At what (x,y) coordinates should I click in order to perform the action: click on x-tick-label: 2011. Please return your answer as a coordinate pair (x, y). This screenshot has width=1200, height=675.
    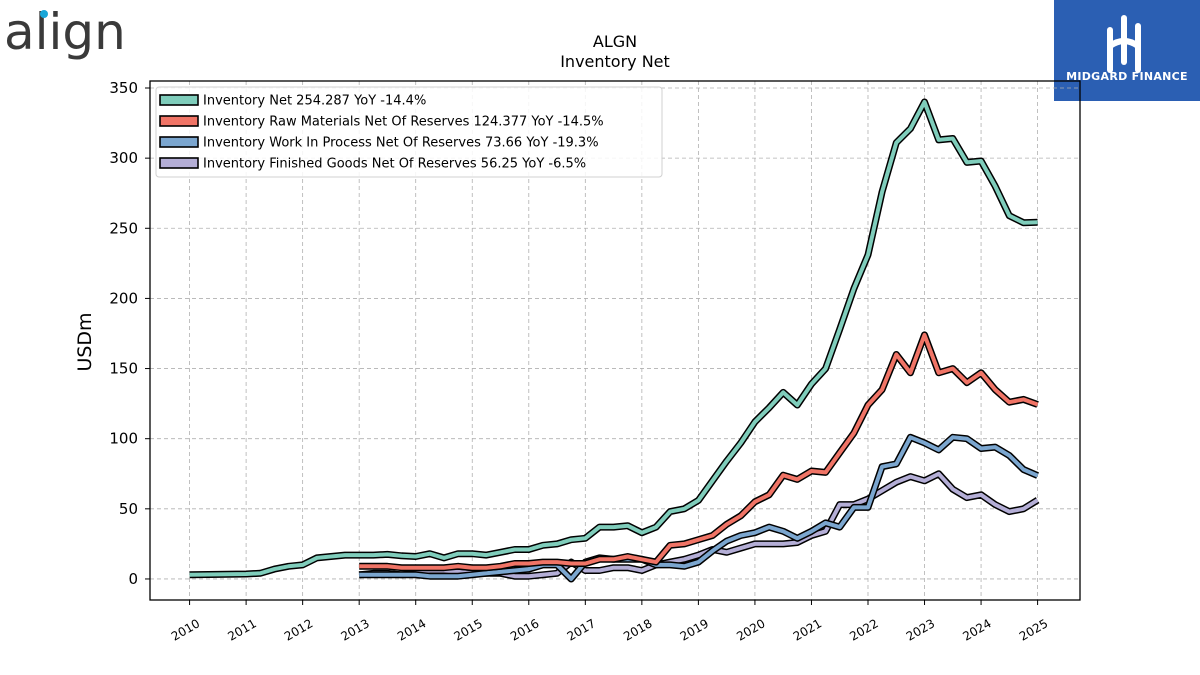
    Looking at the image, I should click on (241, 629).